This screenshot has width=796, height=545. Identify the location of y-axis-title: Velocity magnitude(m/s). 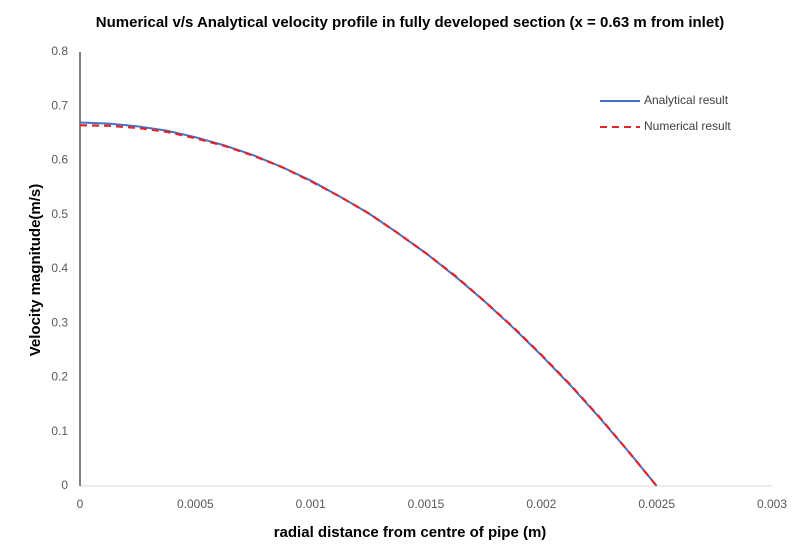
(35, 270).